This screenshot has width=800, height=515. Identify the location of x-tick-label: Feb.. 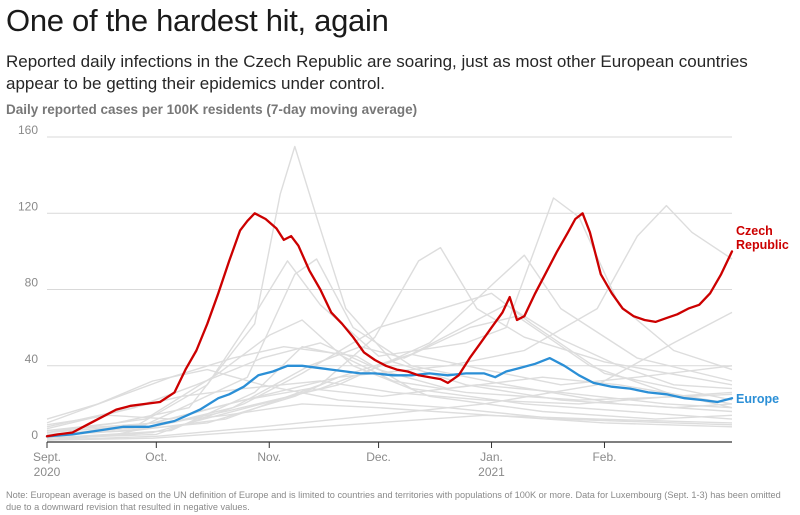
(604, 457).